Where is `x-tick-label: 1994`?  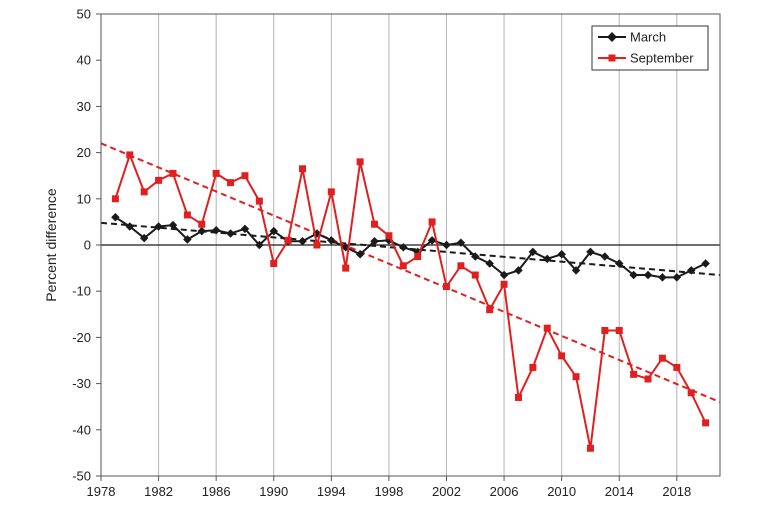 x-tick-label: 1994 is located at coordinates (331, 491).